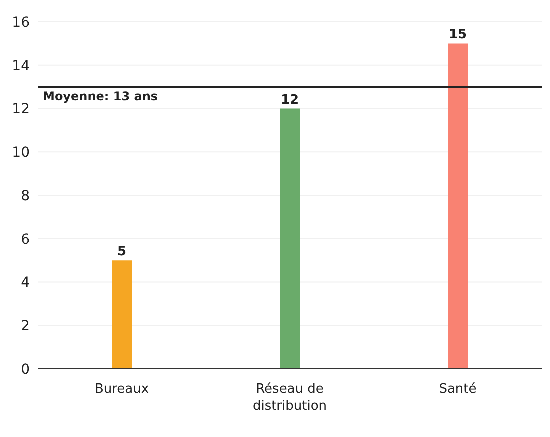 This screenshot has height=437, width=550. What do you see at coordinates (25, 370) in the screenshot?
I see `y-tick-label: 0` at bounding box center [25, 370].